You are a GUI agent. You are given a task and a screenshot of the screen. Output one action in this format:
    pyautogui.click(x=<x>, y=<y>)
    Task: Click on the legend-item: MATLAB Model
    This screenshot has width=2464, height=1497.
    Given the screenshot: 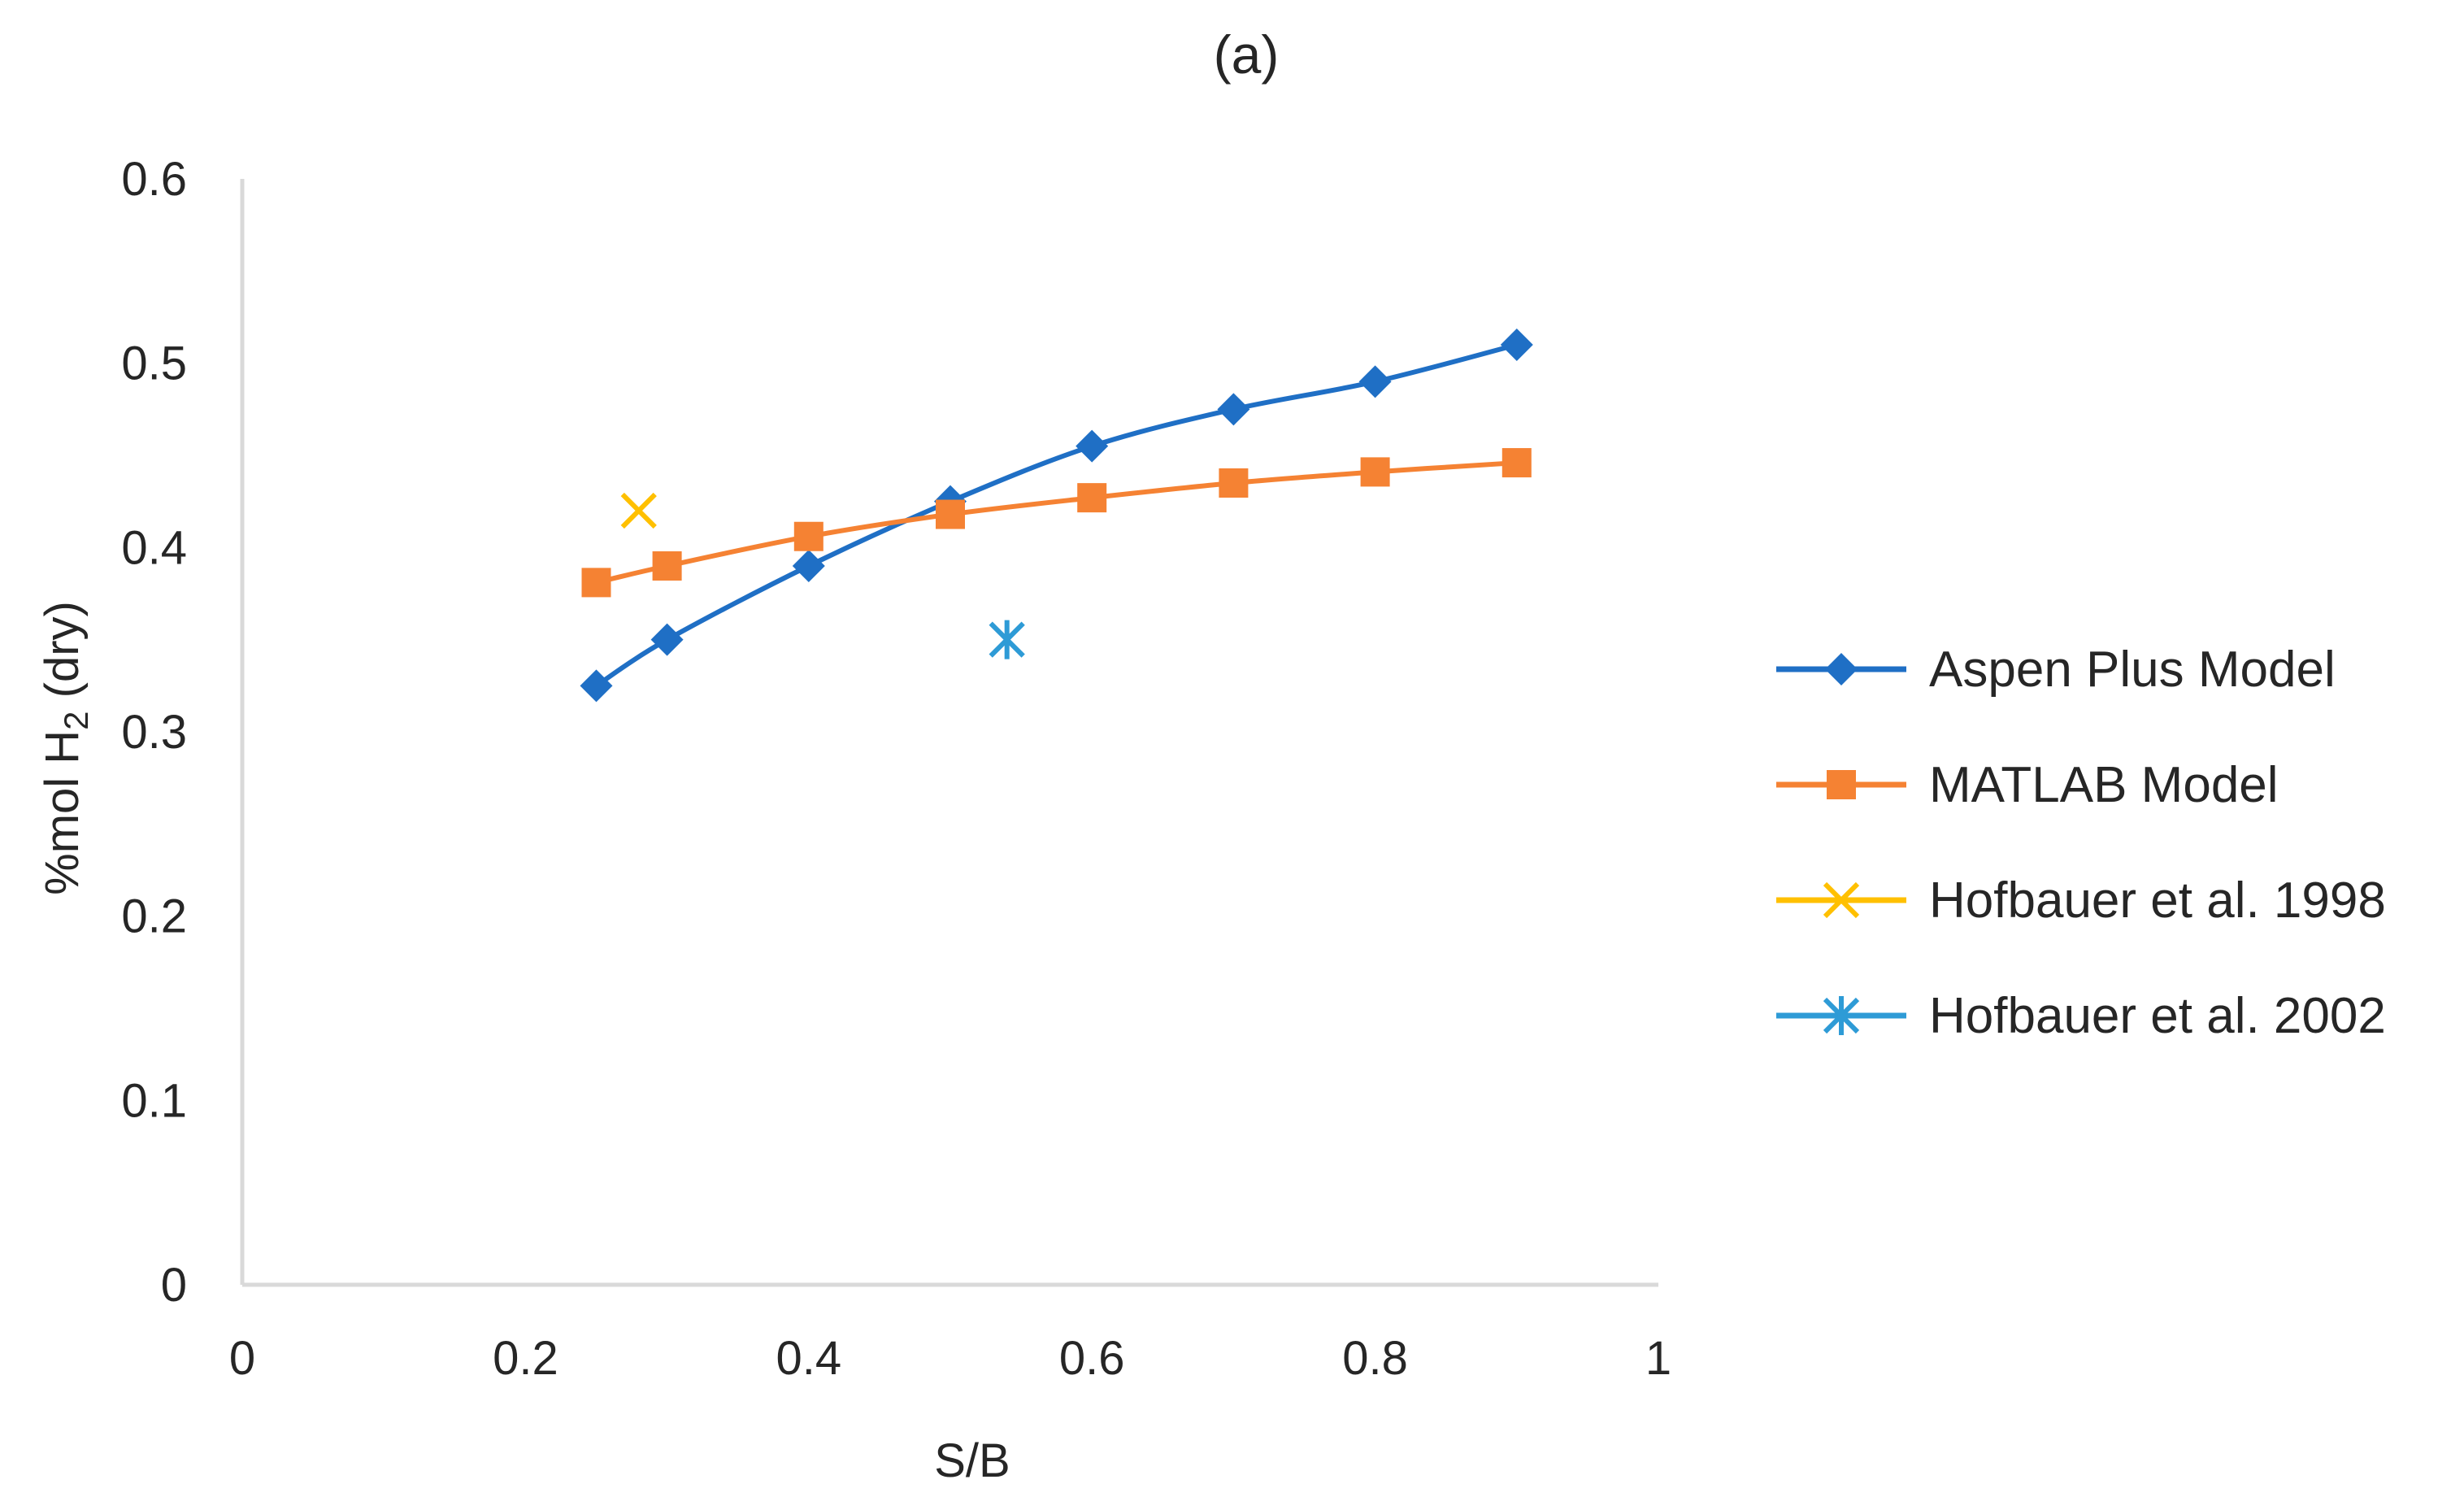 What is the action you would take?
    pyautogui.click(x=2028, y=785)
    